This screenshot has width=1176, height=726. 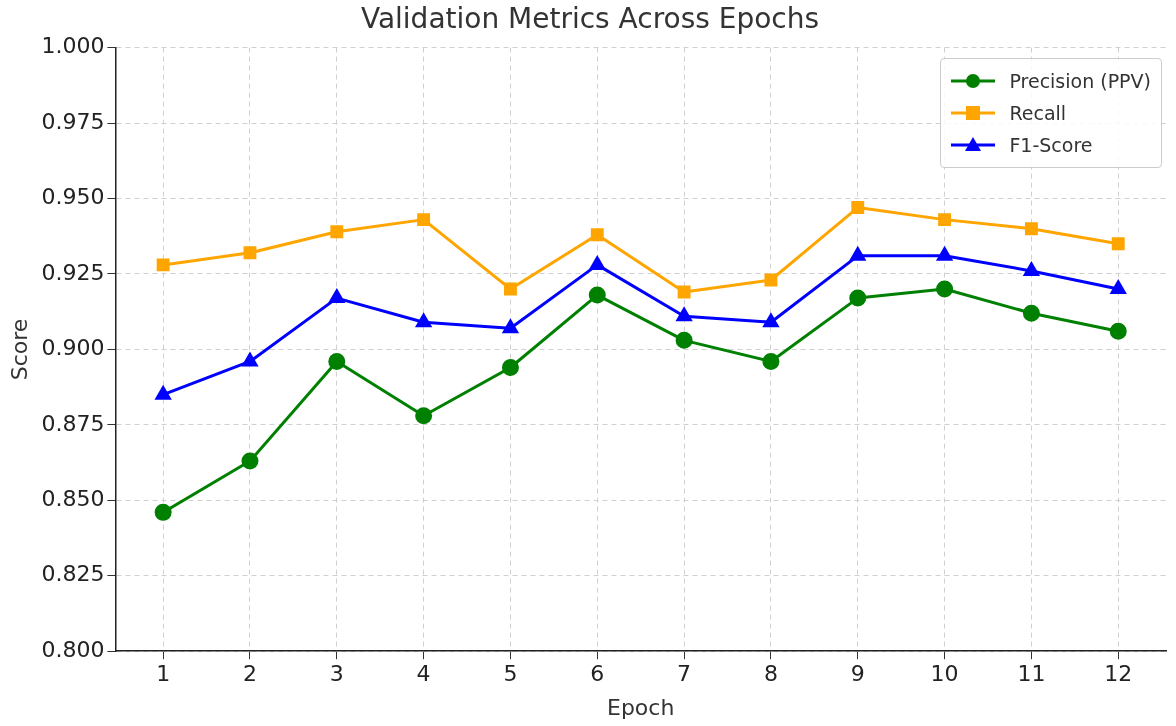 What do you see at coordinates (857, 674) in the screenshot?
I see `x-tick-label: 9` at bounding box center [857, 674].